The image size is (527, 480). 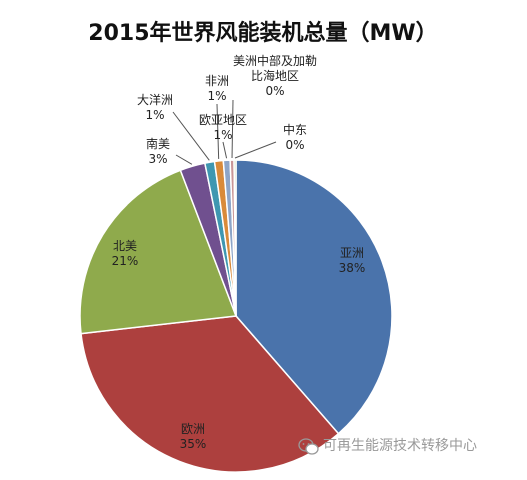 What do you see at coordinates (352, 260) in the screenshot?
I see `slice-label-1: 亚洲 38%` at bounding box center [352, 260].